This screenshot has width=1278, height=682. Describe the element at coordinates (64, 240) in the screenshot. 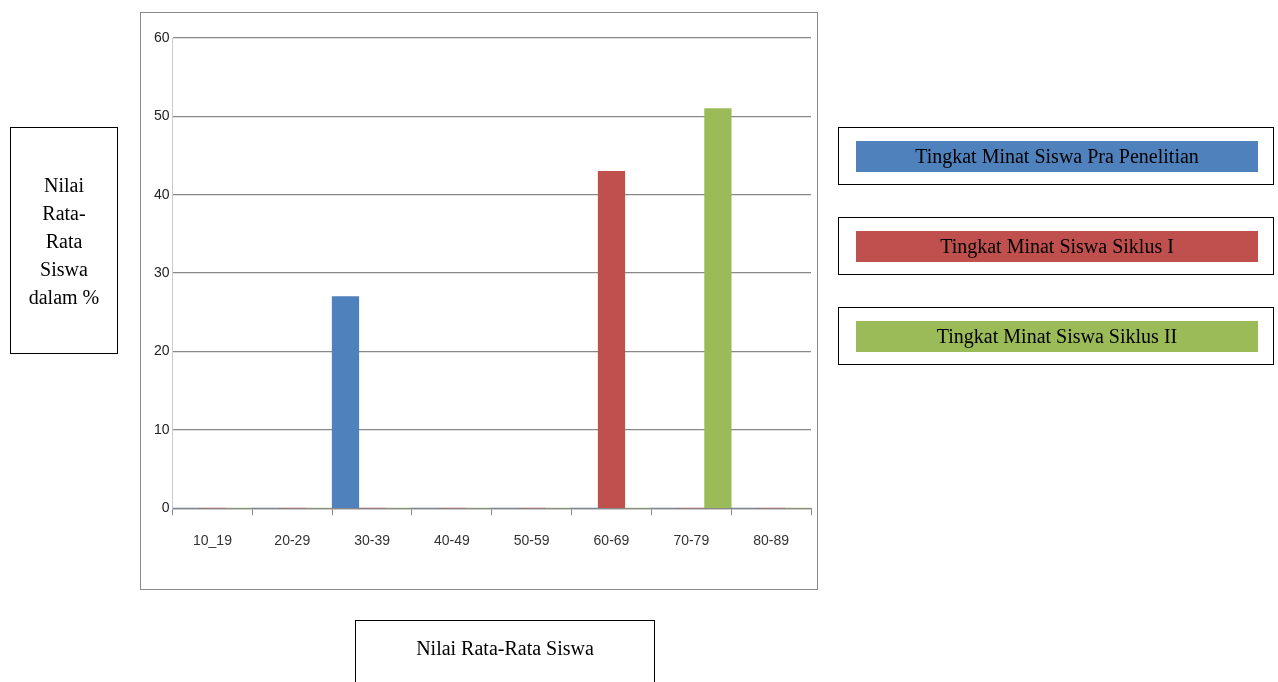

I see `y-axis-title: Nilai Rata-Rata Siswa dalam %` at that location.